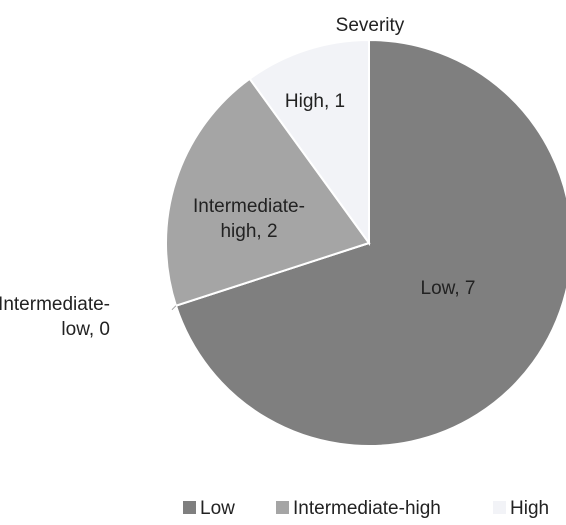 Image resolution: width=566 pixels, height=525 pixels. I want to click on data-label-intermediate-low: Intermediate-low, 0, so click(55, 317).